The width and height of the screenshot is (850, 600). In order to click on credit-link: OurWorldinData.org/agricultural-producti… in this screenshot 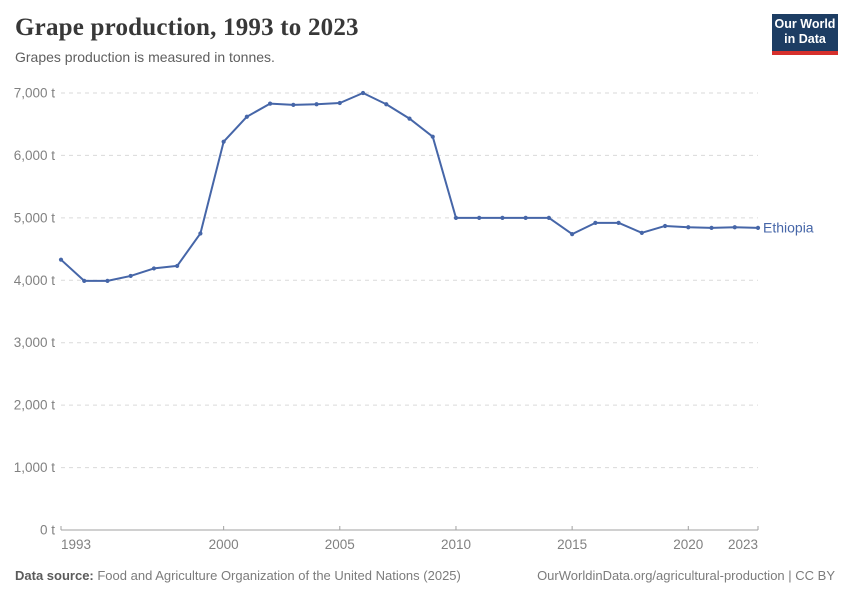, I will do `click(686, 575)`.